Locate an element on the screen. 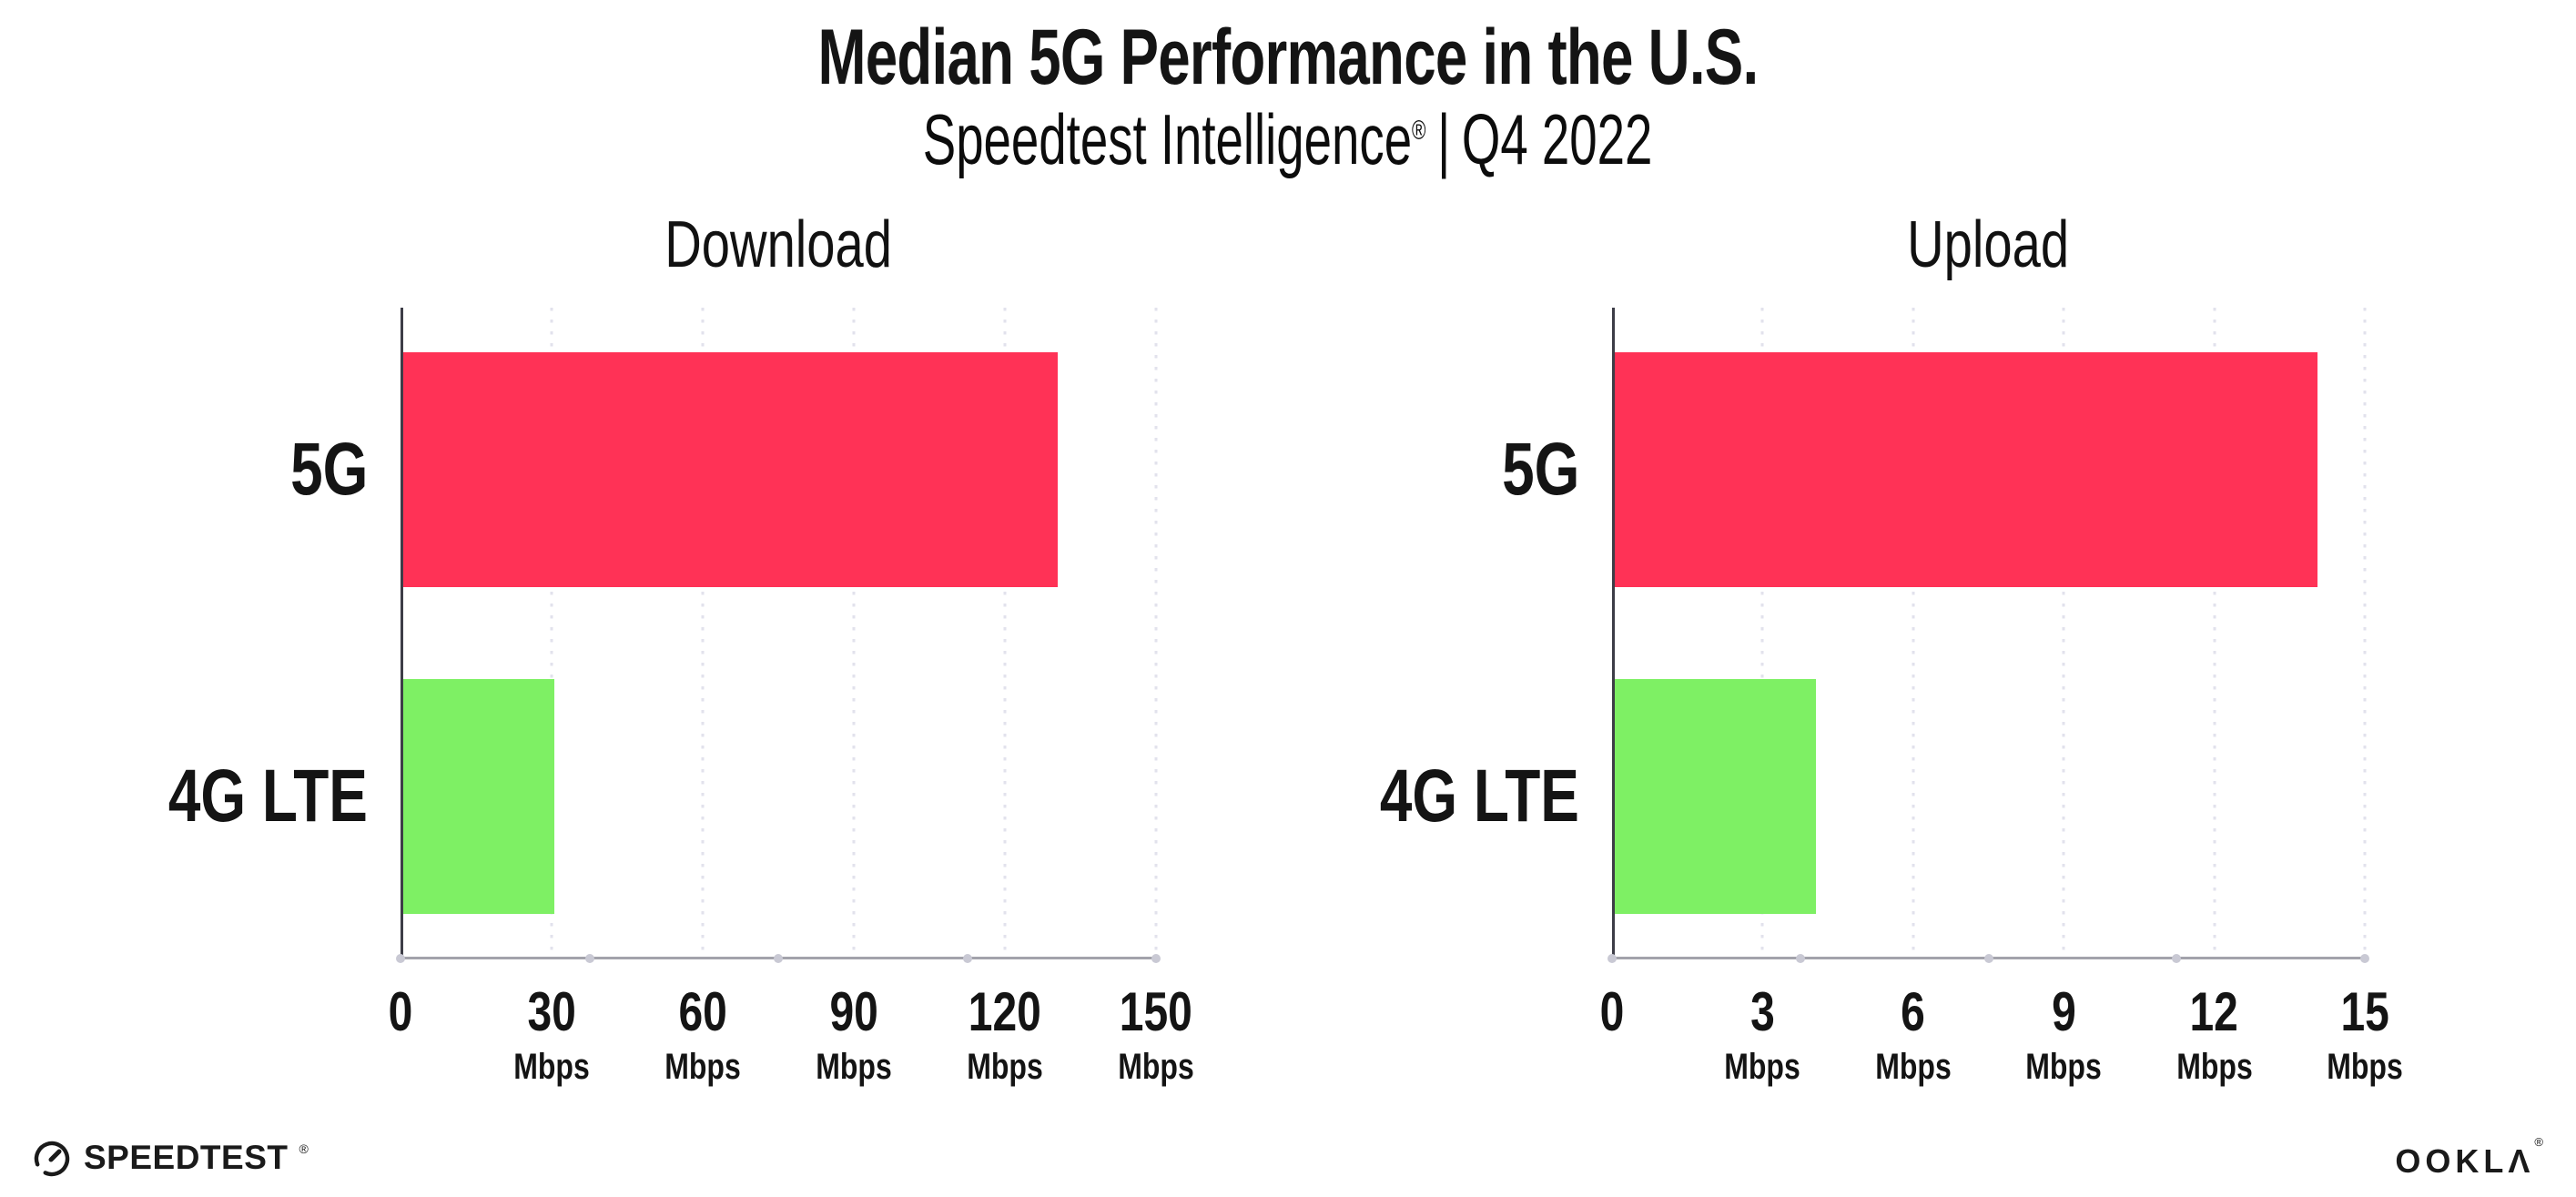 Image resolution: width=2576 pixels, height=1197 pixels. ookla-logo: OOKLΛ® is located at coordinates (2469, 1158).